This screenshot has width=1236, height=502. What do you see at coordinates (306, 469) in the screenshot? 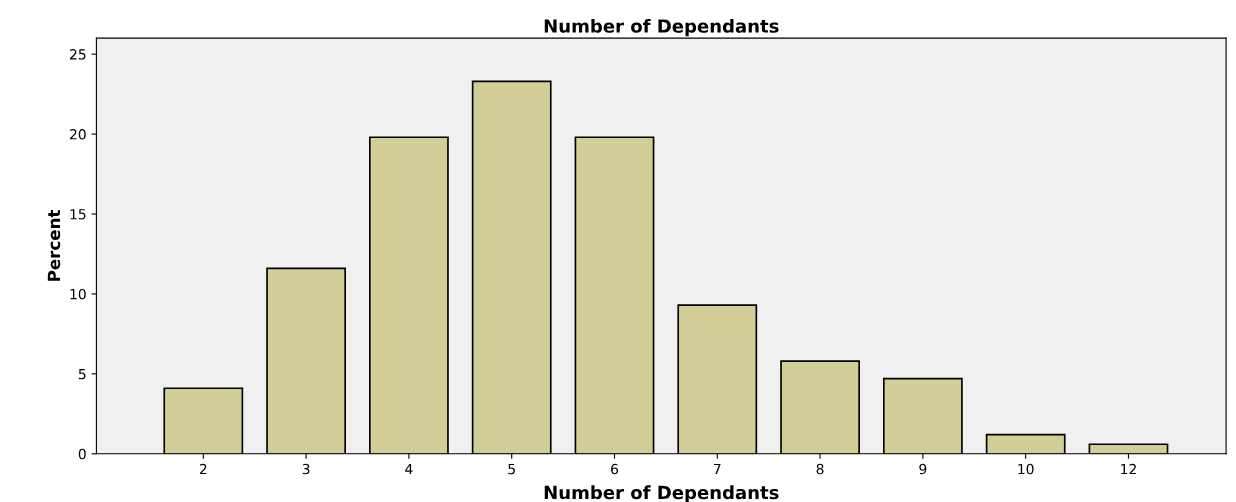
I see `x-tick-label: 3` at bounding box center [306, 469].